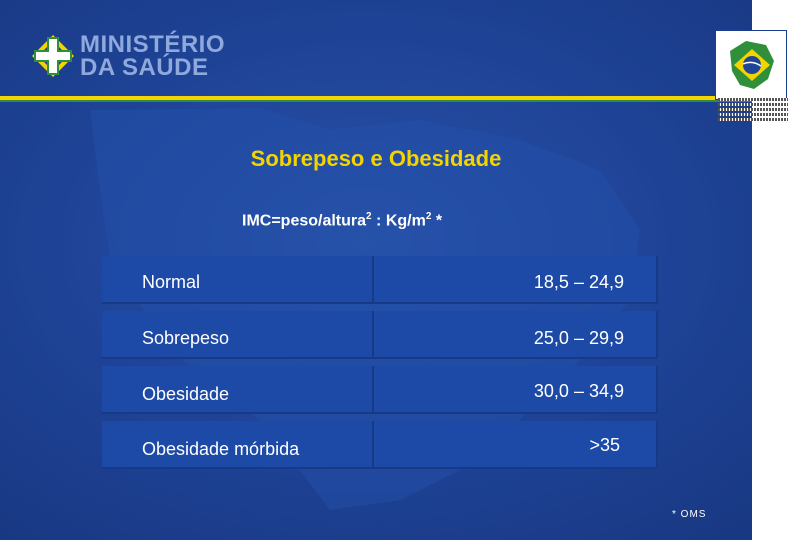  What do you see at coordinates (578, 338) in the screenshot?
I see `range-value: 25,0 – 29,9` at bounding box center [578, 338].